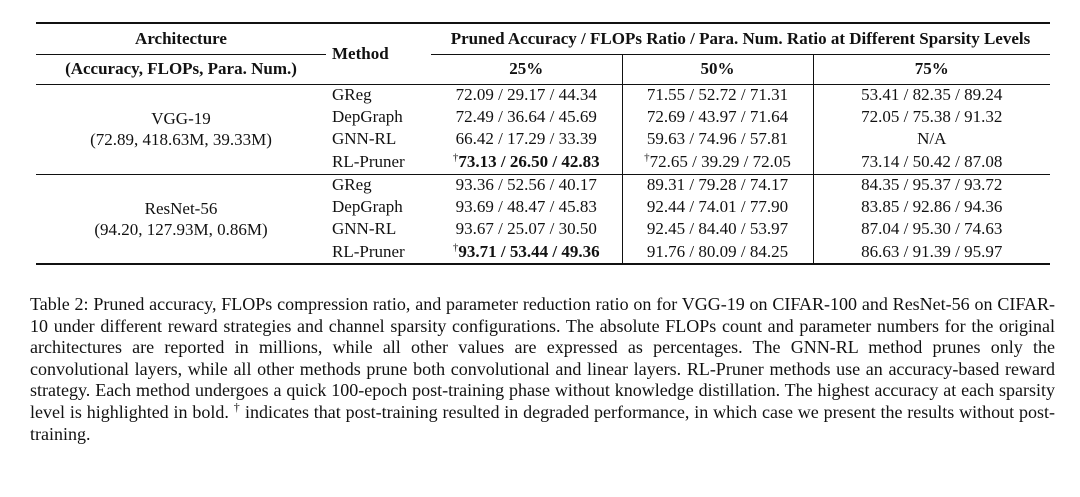 The image size is (1080, 497). What do you see at coordinates (931, 139) in the screenshot?
I see `value-cell: N/A` at bounding box center [931, 139].